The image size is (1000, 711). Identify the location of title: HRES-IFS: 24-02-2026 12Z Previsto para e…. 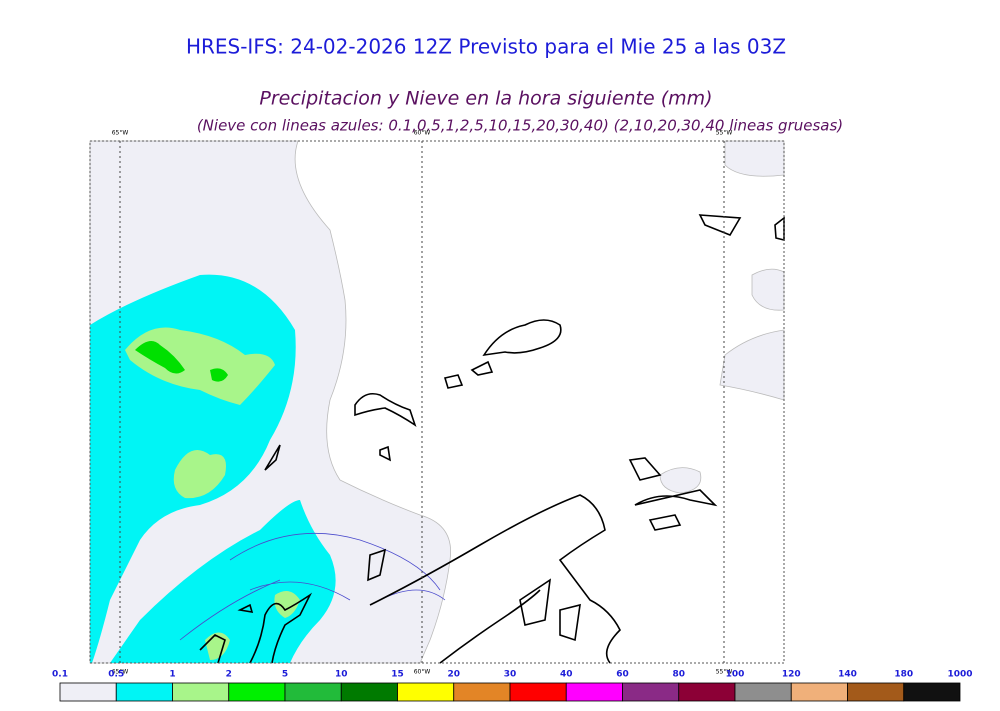
(486, 47).